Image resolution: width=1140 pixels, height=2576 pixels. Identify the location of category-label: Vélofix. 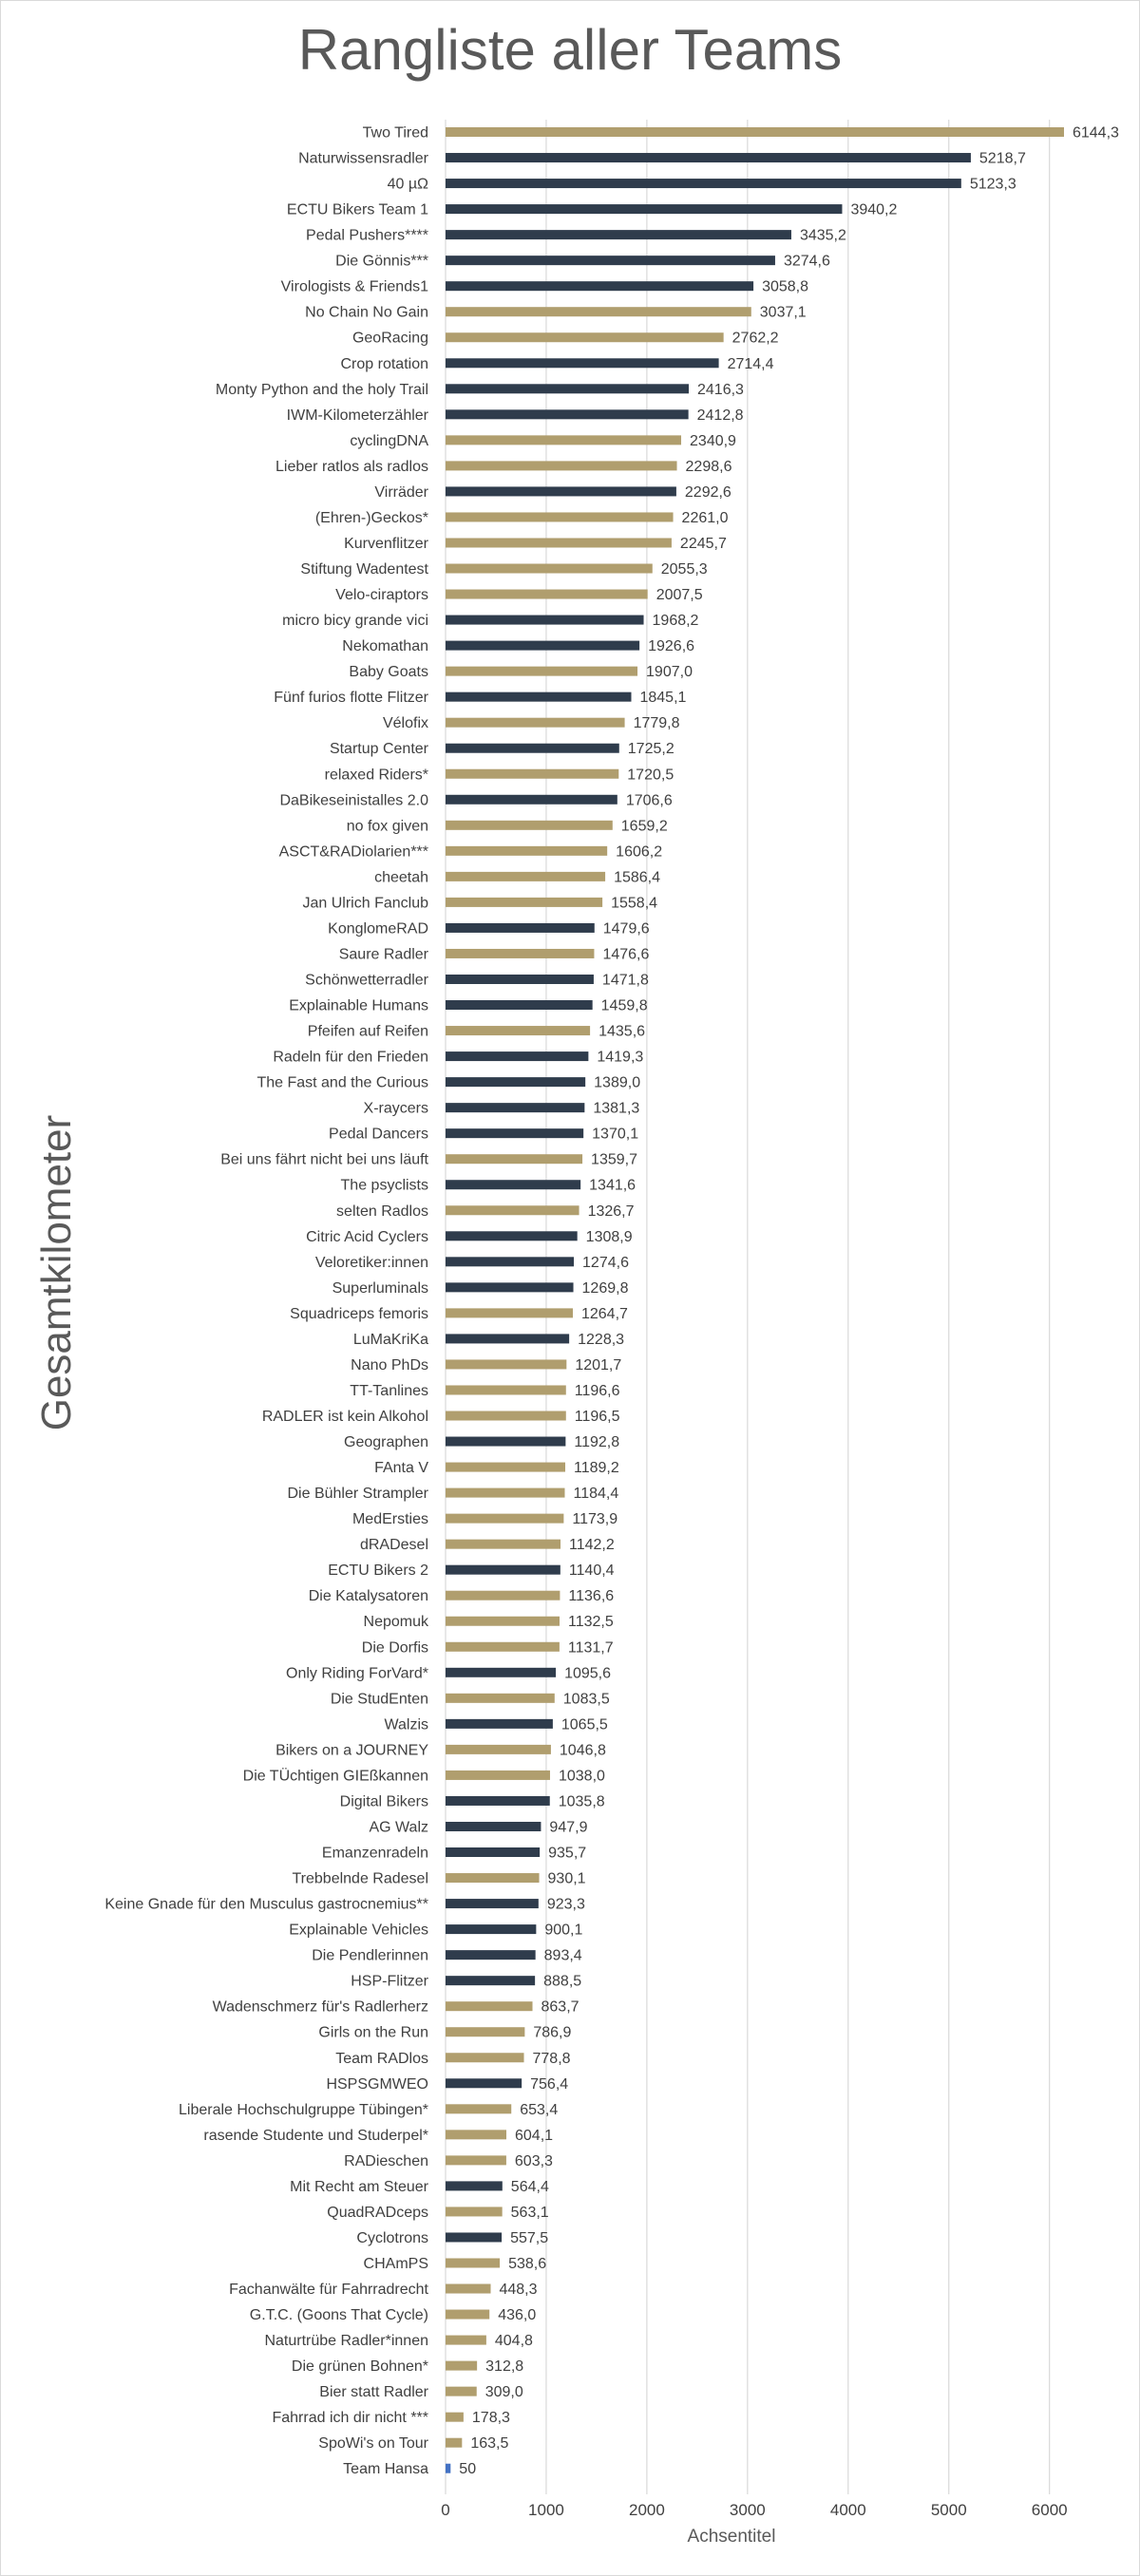
(405, 723).